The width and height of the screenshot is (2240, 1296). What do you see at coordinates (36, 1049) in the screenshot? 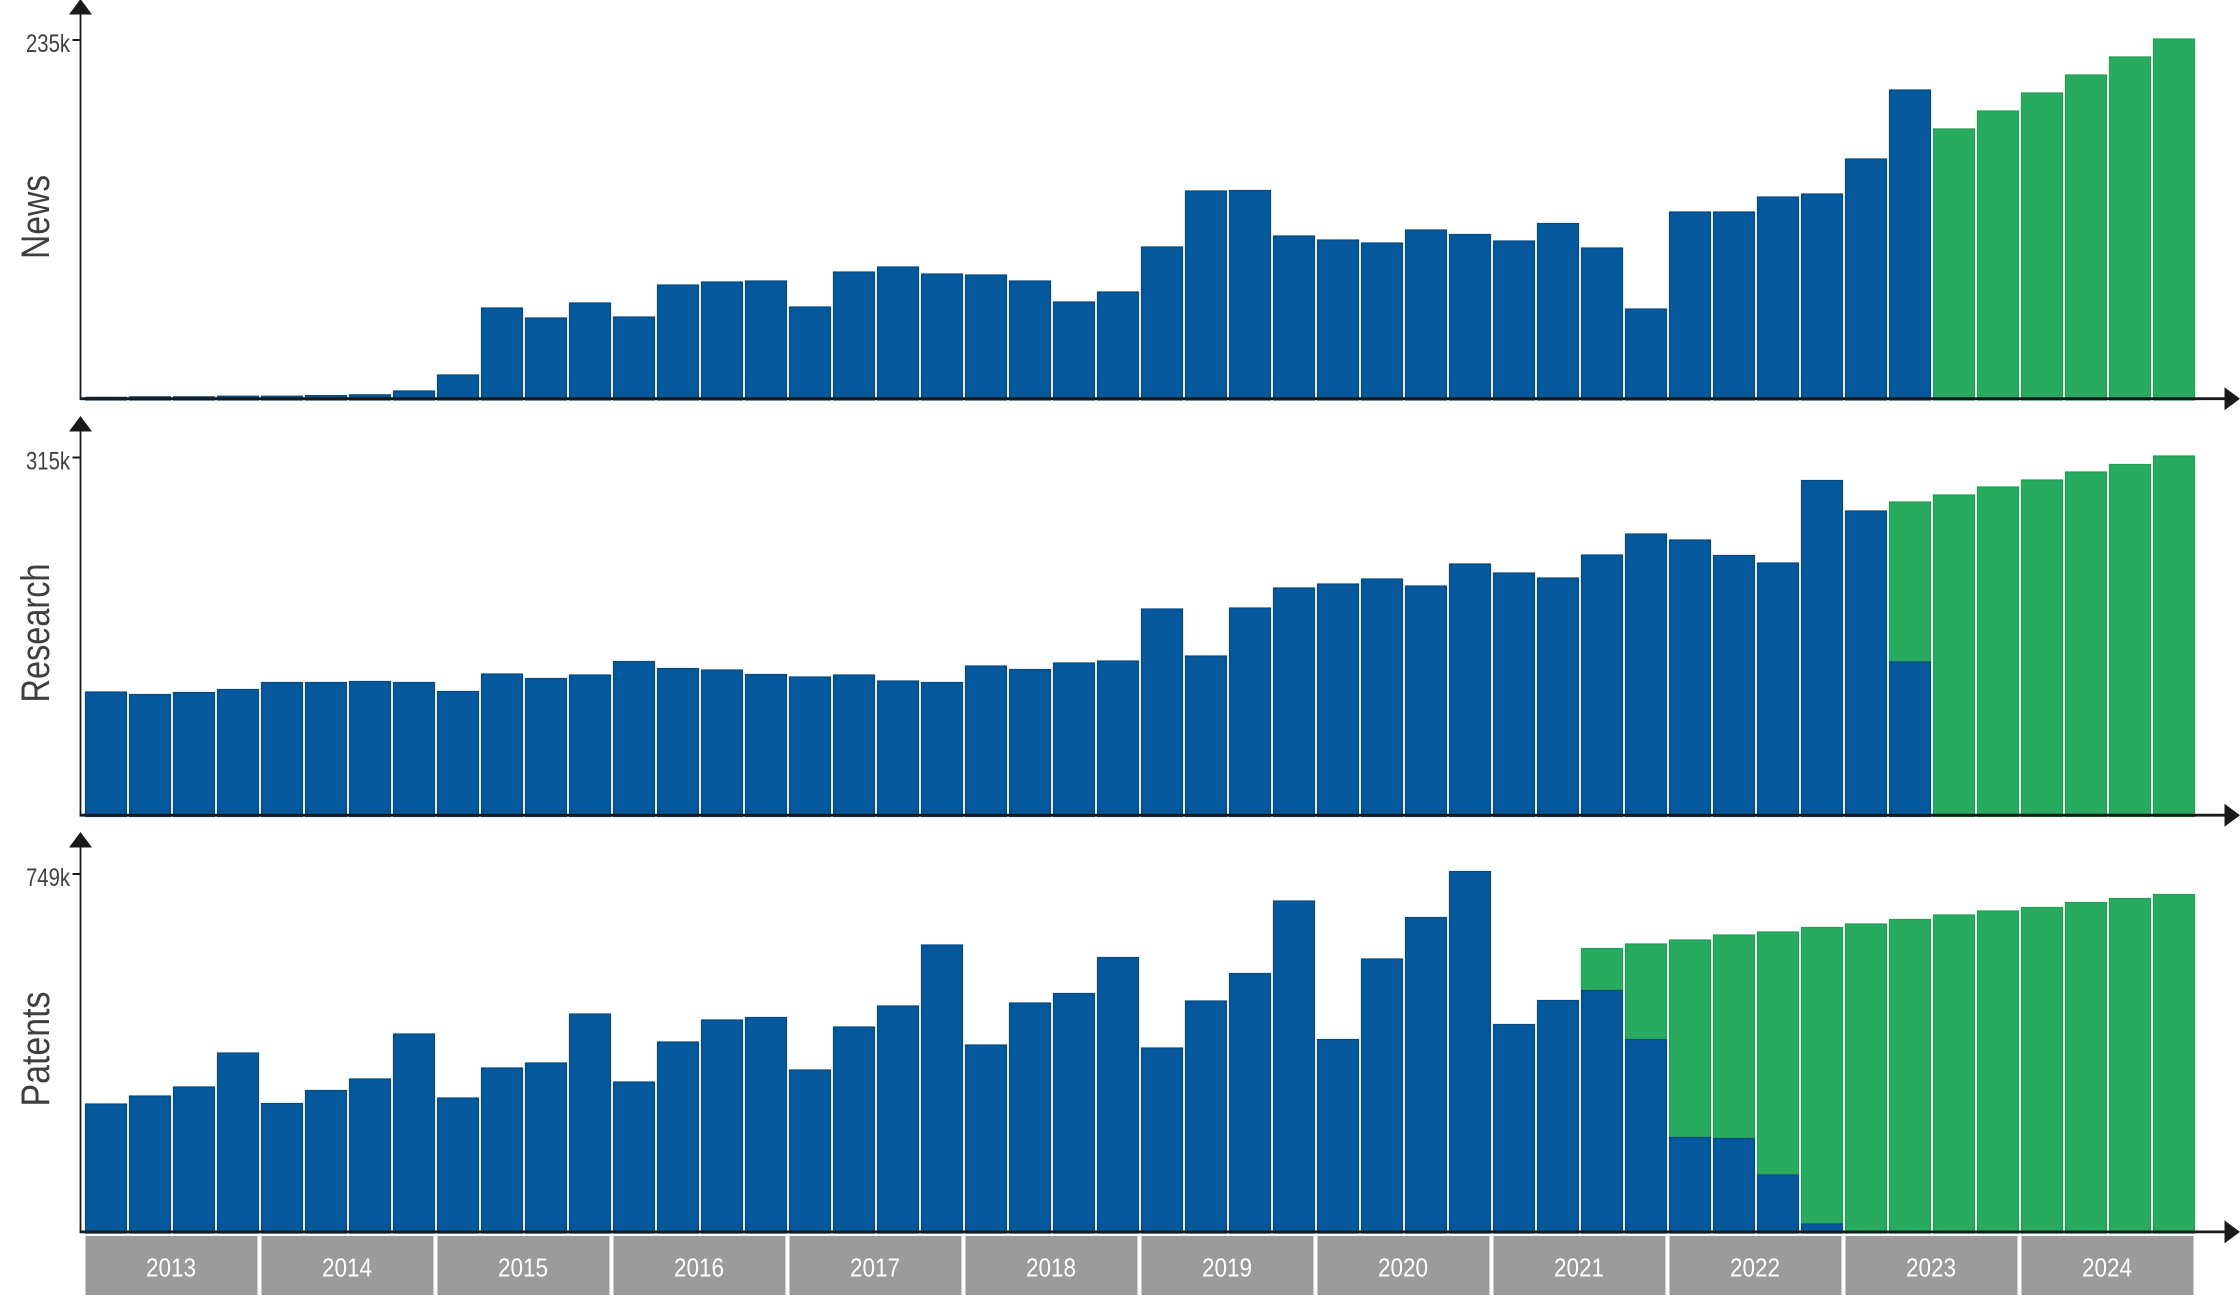
I see `svg-text: Patents` at bounding box center [36, 1049].